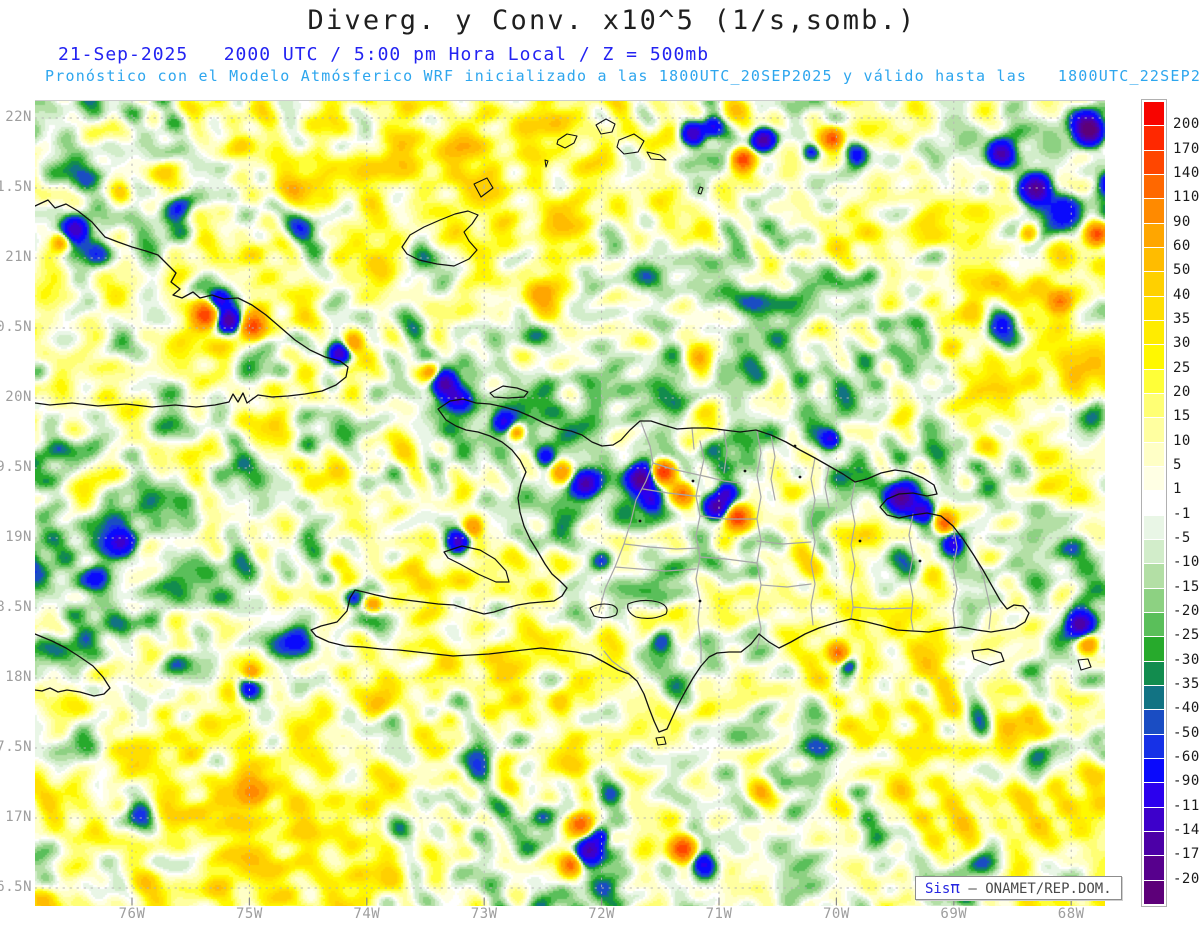 The width and height of the screenshot is (1200, 927). What do you see at coordinates (700, 190) in the screenshot?
I see `grand-turk-island` at bounding box center [700, 190].